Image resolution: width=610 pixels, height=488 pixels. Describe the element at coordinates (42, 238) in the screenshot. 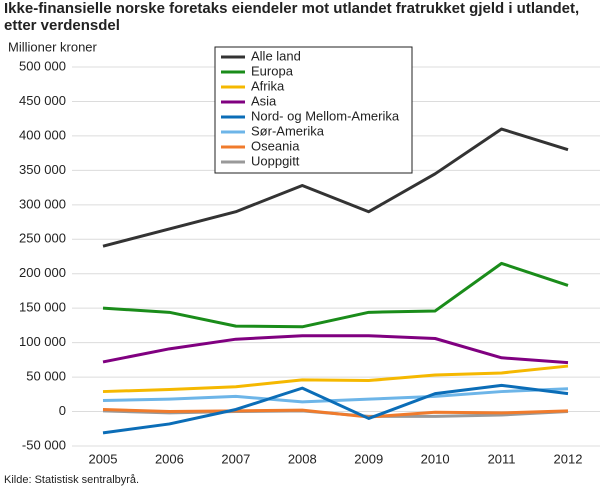

I see `y-tick-label: 250 000` at that location.